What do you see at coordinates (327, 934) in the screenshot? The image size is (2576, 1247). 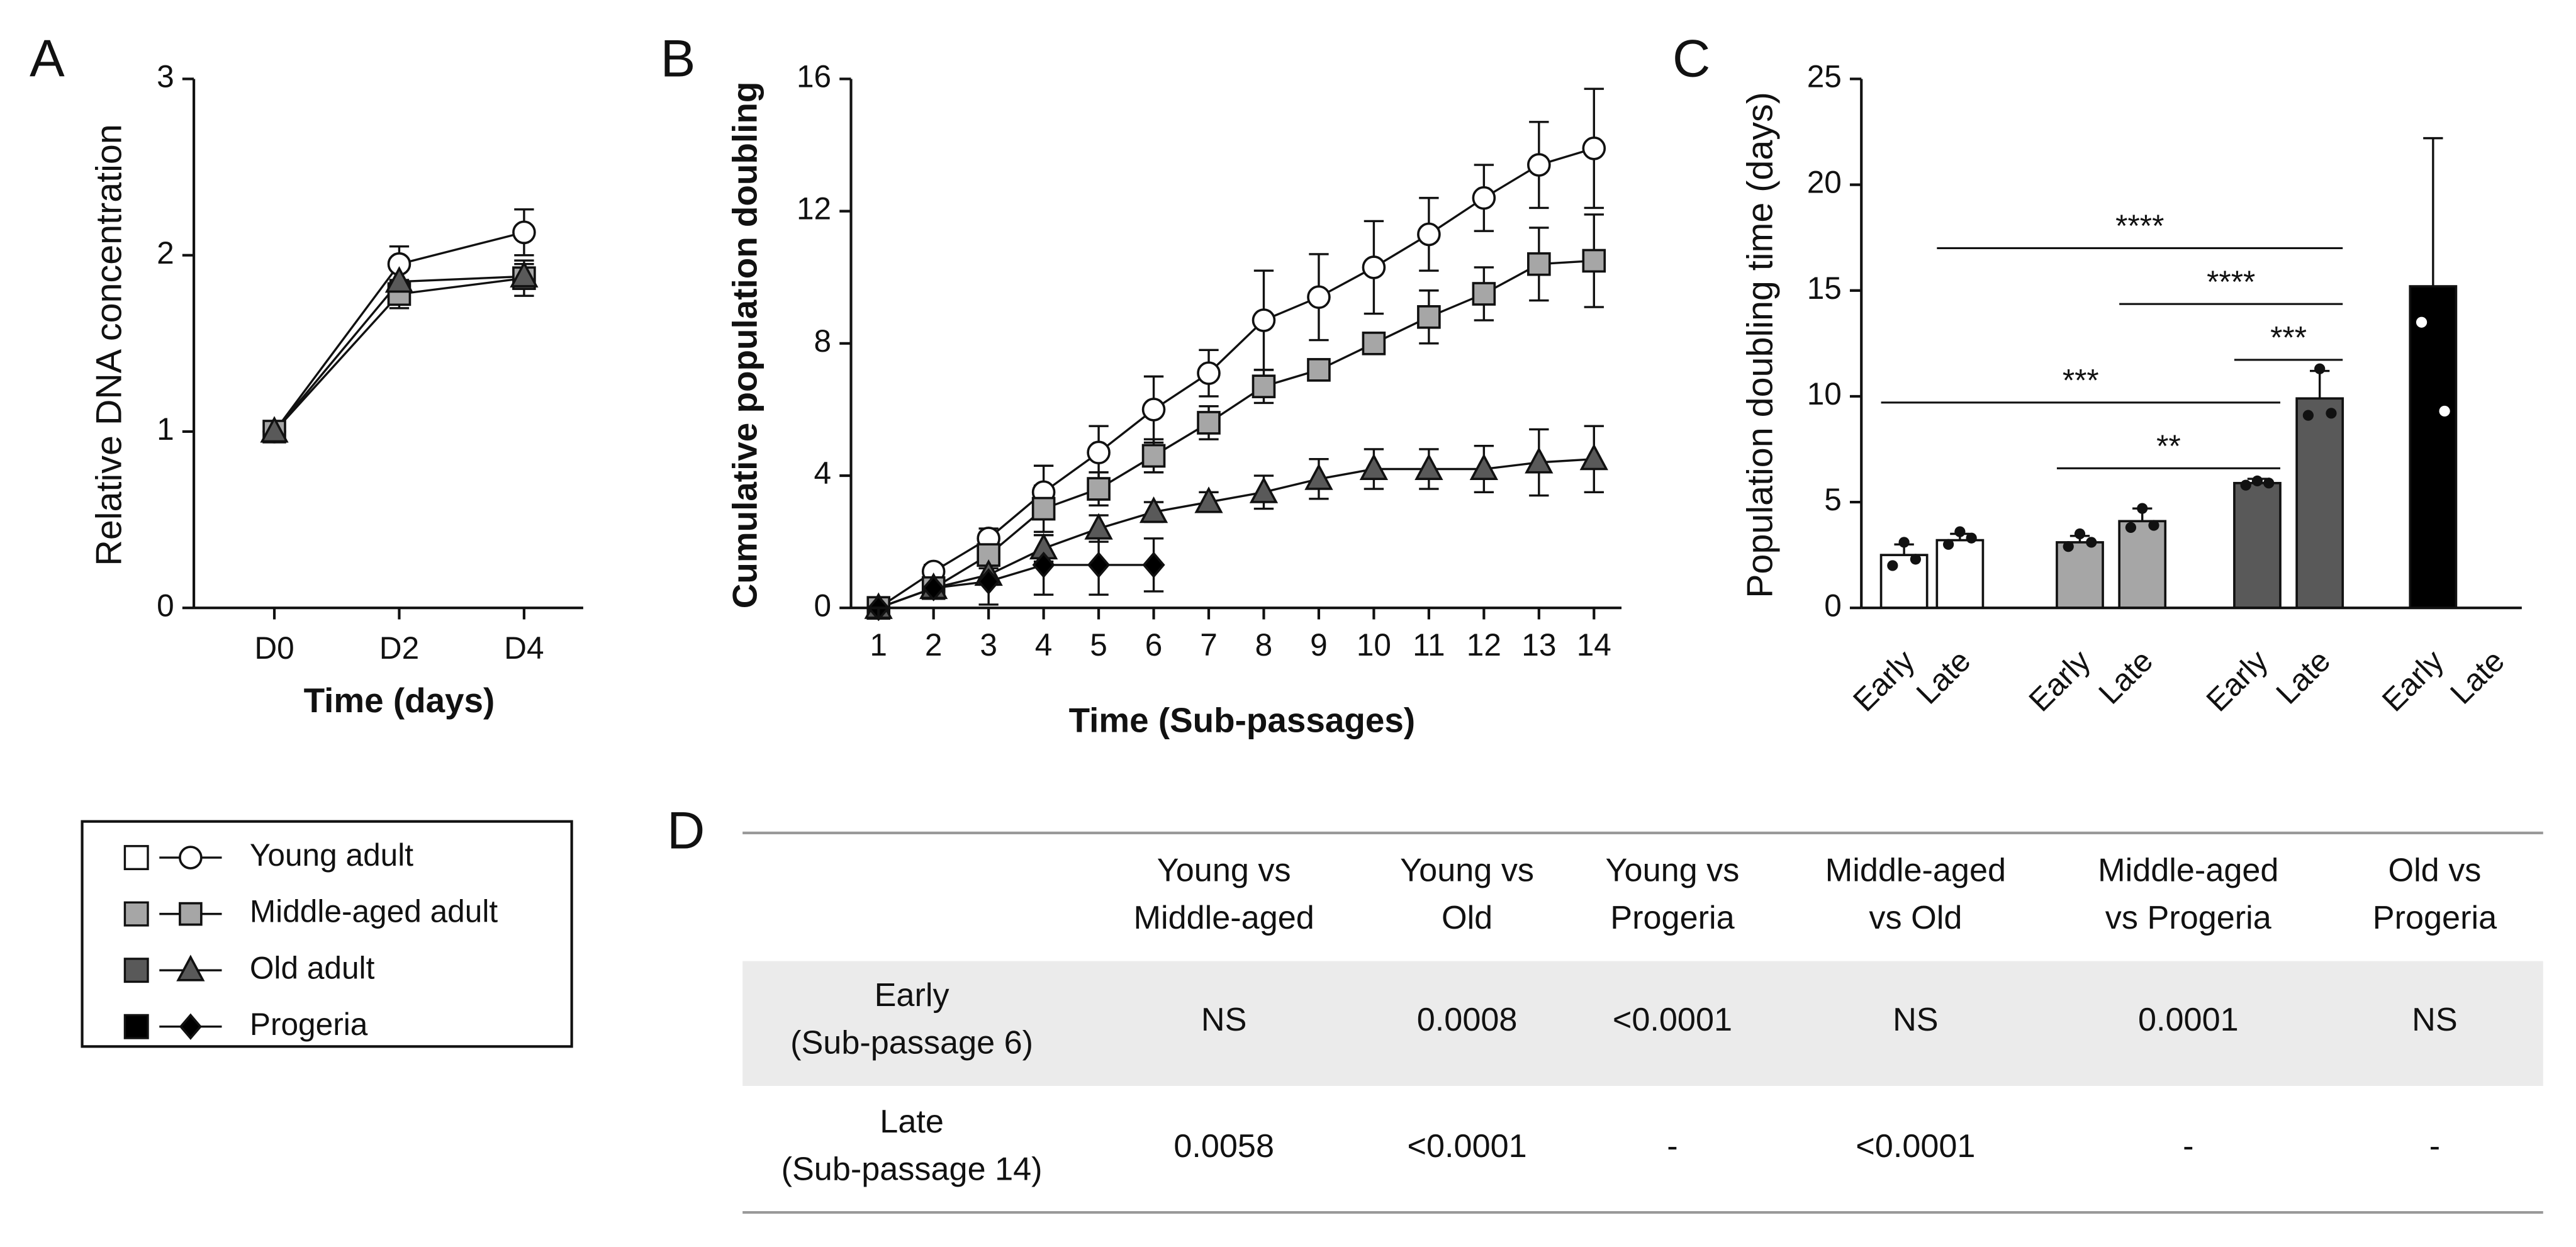 I see `legend-box` at bounding box center [327, 934].